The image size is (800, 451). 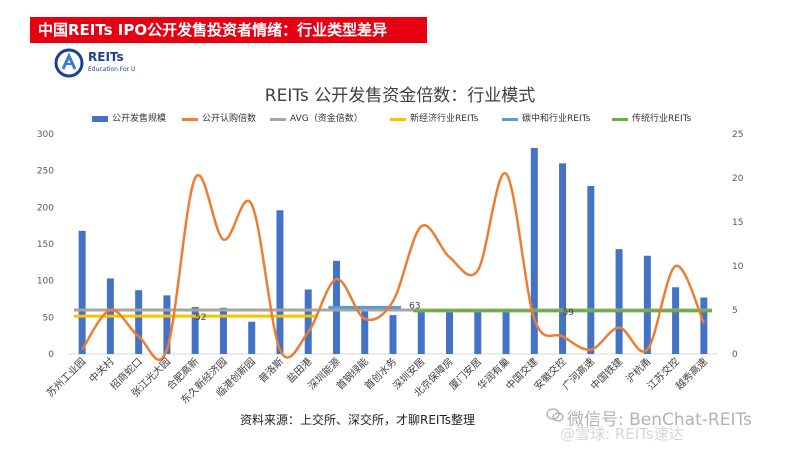 I want to click on legend-label: 公开发售规模, so click(x=139, y=119).